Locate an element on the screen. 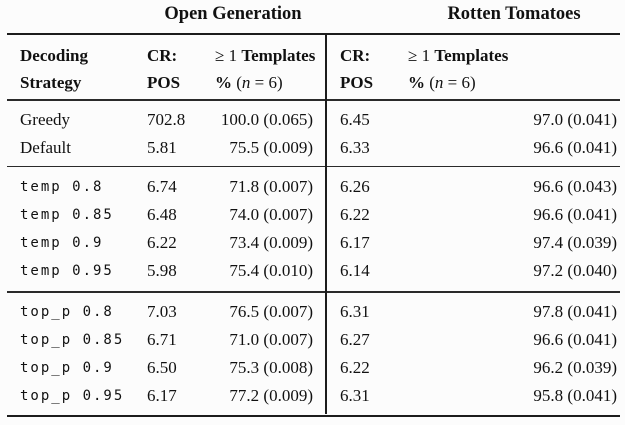 Image resolution: width=625 pixels, height=425 pixels. header-strategy: Strategy is located at coordinates (51, 82).